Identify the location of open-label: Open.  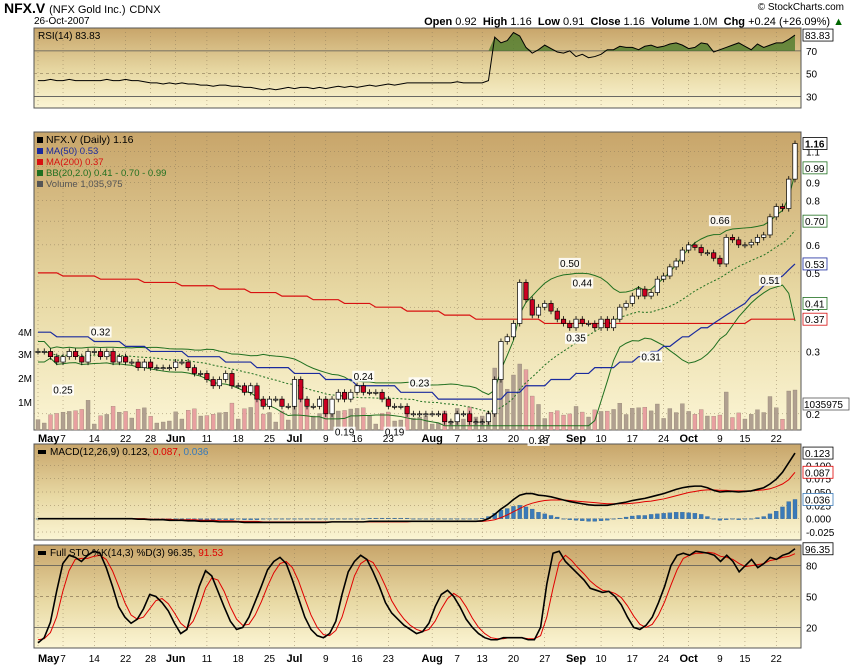
(438, 22).